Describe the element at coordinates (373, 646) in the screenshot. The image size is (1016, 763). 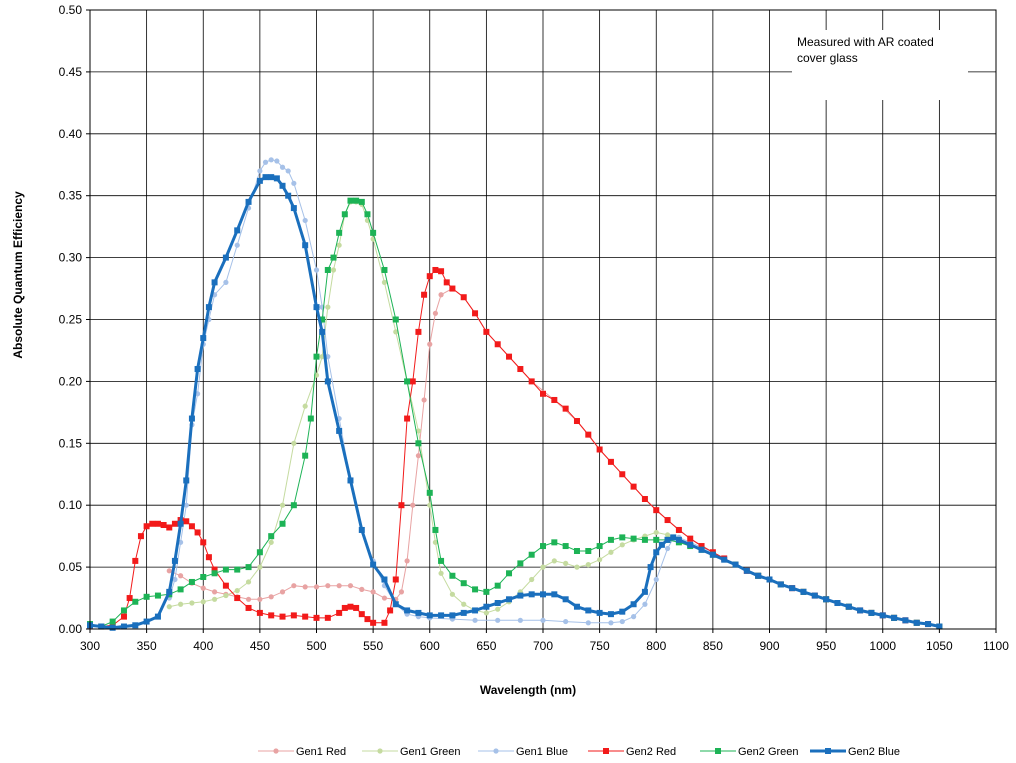
I see `x-tick-label: 550` at that location.